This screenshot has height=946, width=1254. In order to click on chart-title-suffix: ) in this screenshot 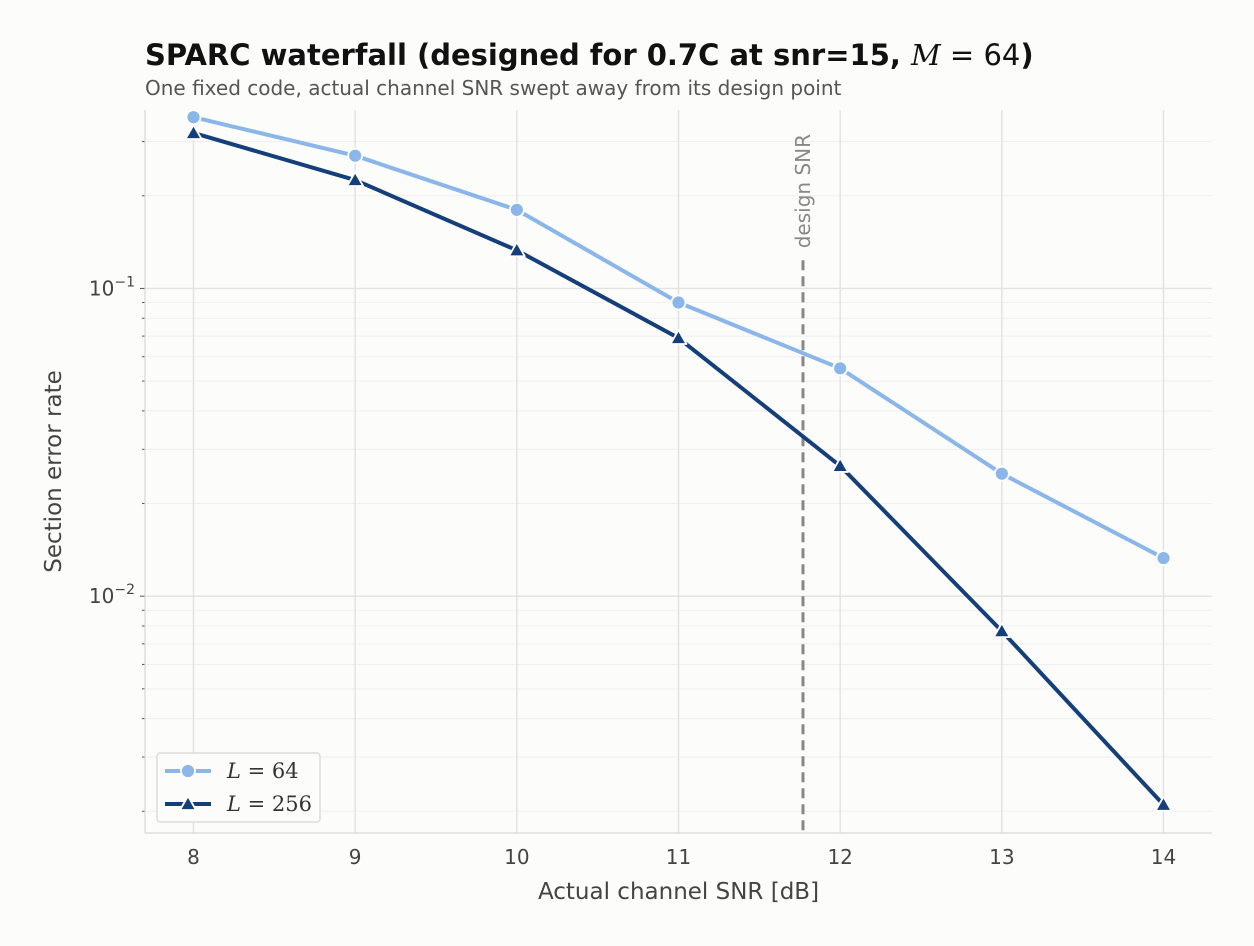, I will do `click(1027, 55)`.